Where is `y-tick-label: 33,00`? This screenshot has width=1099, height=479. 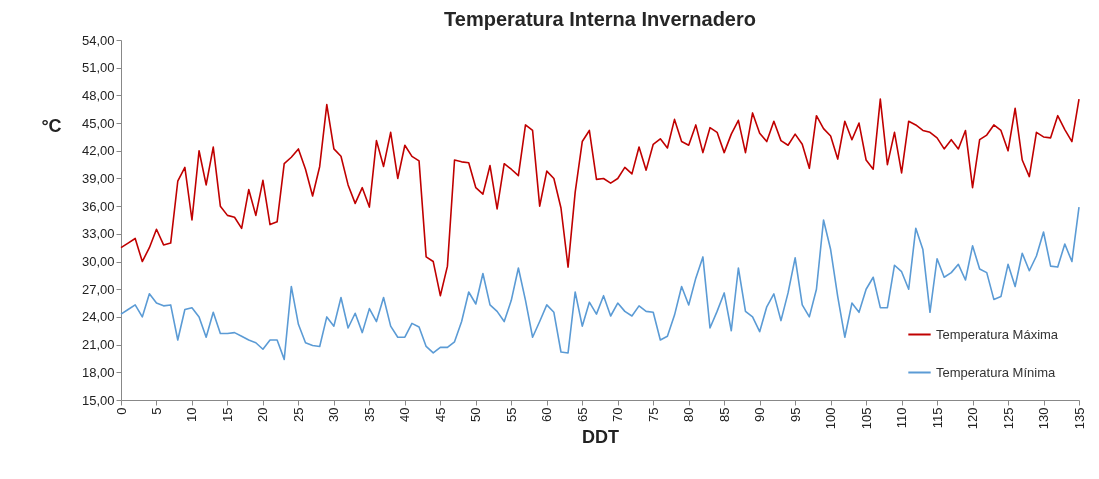
y-tick-label: 33,00 is located at coordinates (98, 234).